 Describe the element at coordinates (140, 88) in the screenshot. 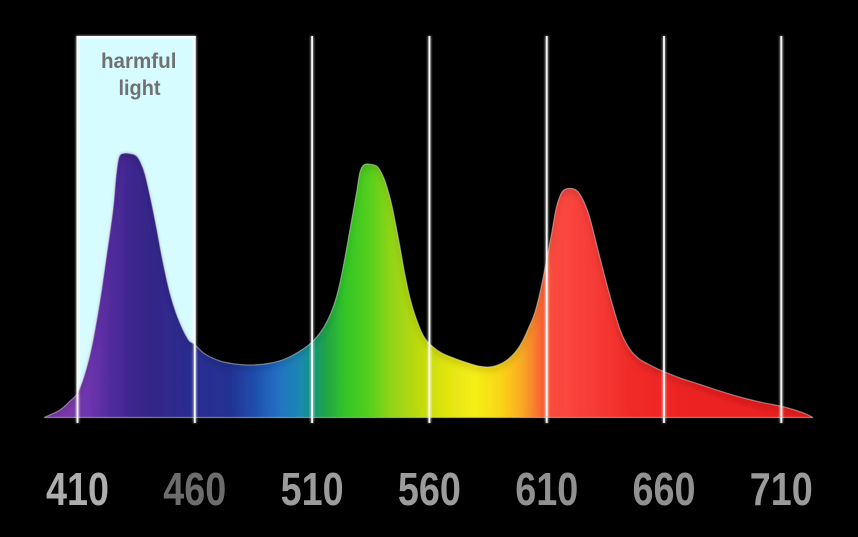

I see `svg-text: light` at that location.